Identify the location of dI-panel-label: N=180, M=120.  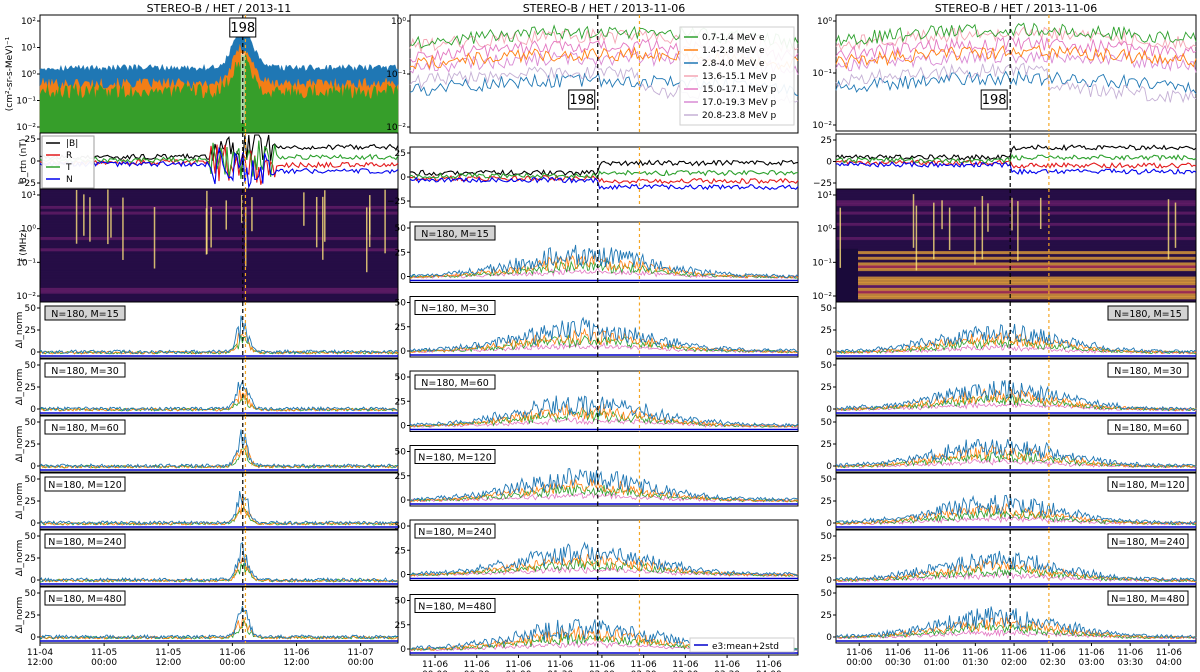
(455, 458).